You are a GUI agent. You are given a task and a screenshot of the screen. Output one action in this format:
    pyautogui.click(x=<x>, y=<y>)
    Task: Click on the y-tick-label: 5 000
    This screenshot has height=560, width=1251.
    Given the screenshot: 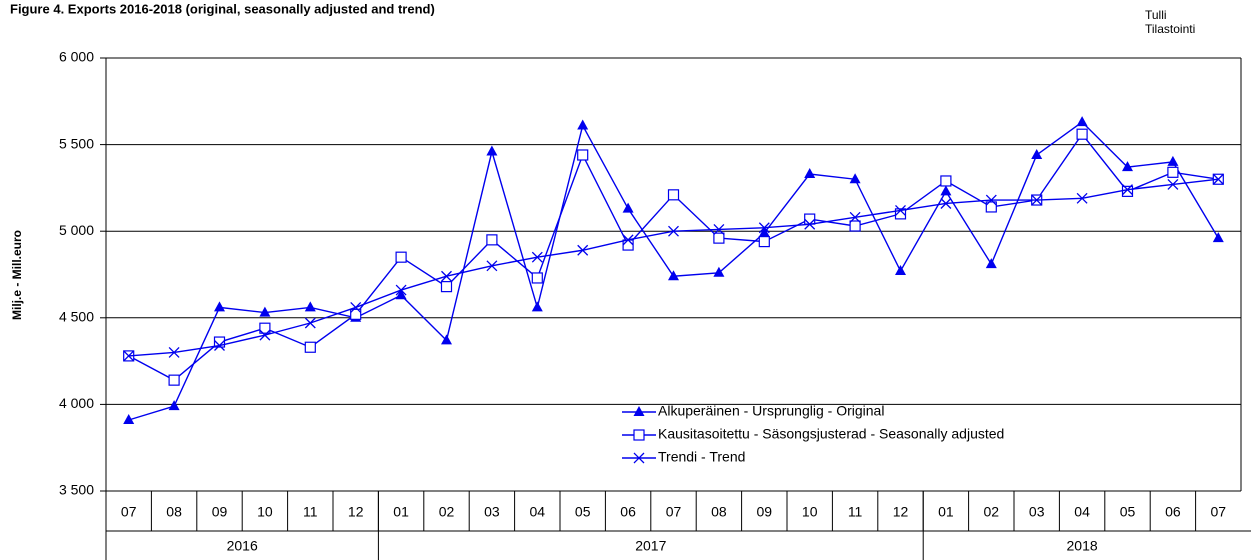 What is the action you would take?
    pyautogui.click(x=76, y=230)
    